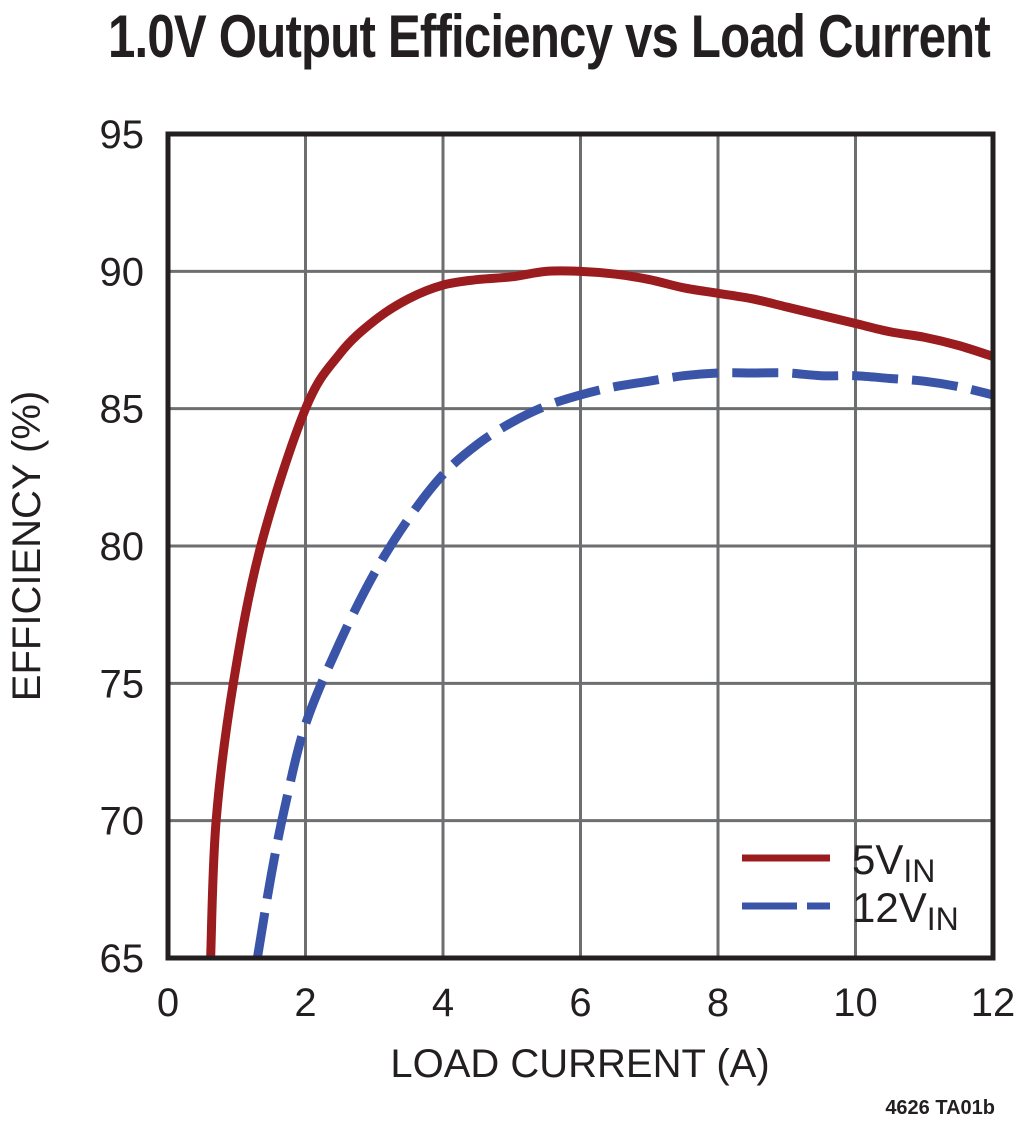  What do you see at coordinates (893, 862) in the screenshot?
I see `legend-label-5v-in: 5VIN` at bounding box center [893, 862].